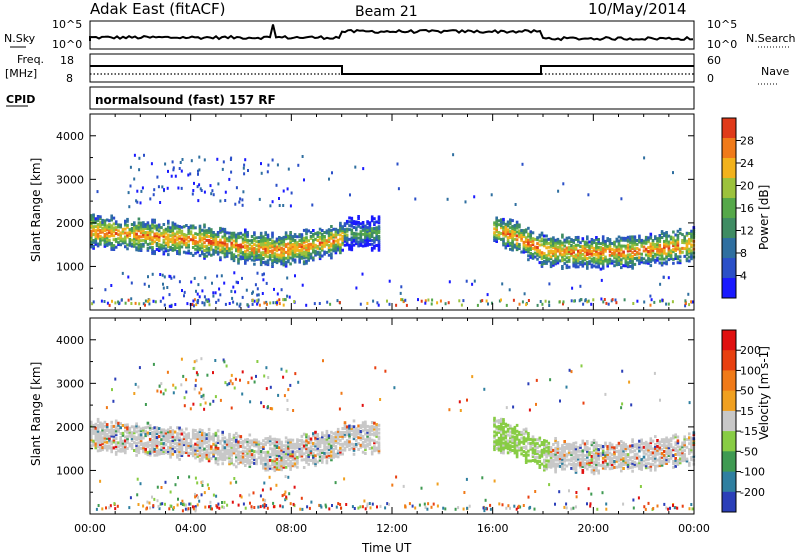 This screenshot has height=554, width=800. I want to click on freq-label-line1: Freq., so click(30, 59).